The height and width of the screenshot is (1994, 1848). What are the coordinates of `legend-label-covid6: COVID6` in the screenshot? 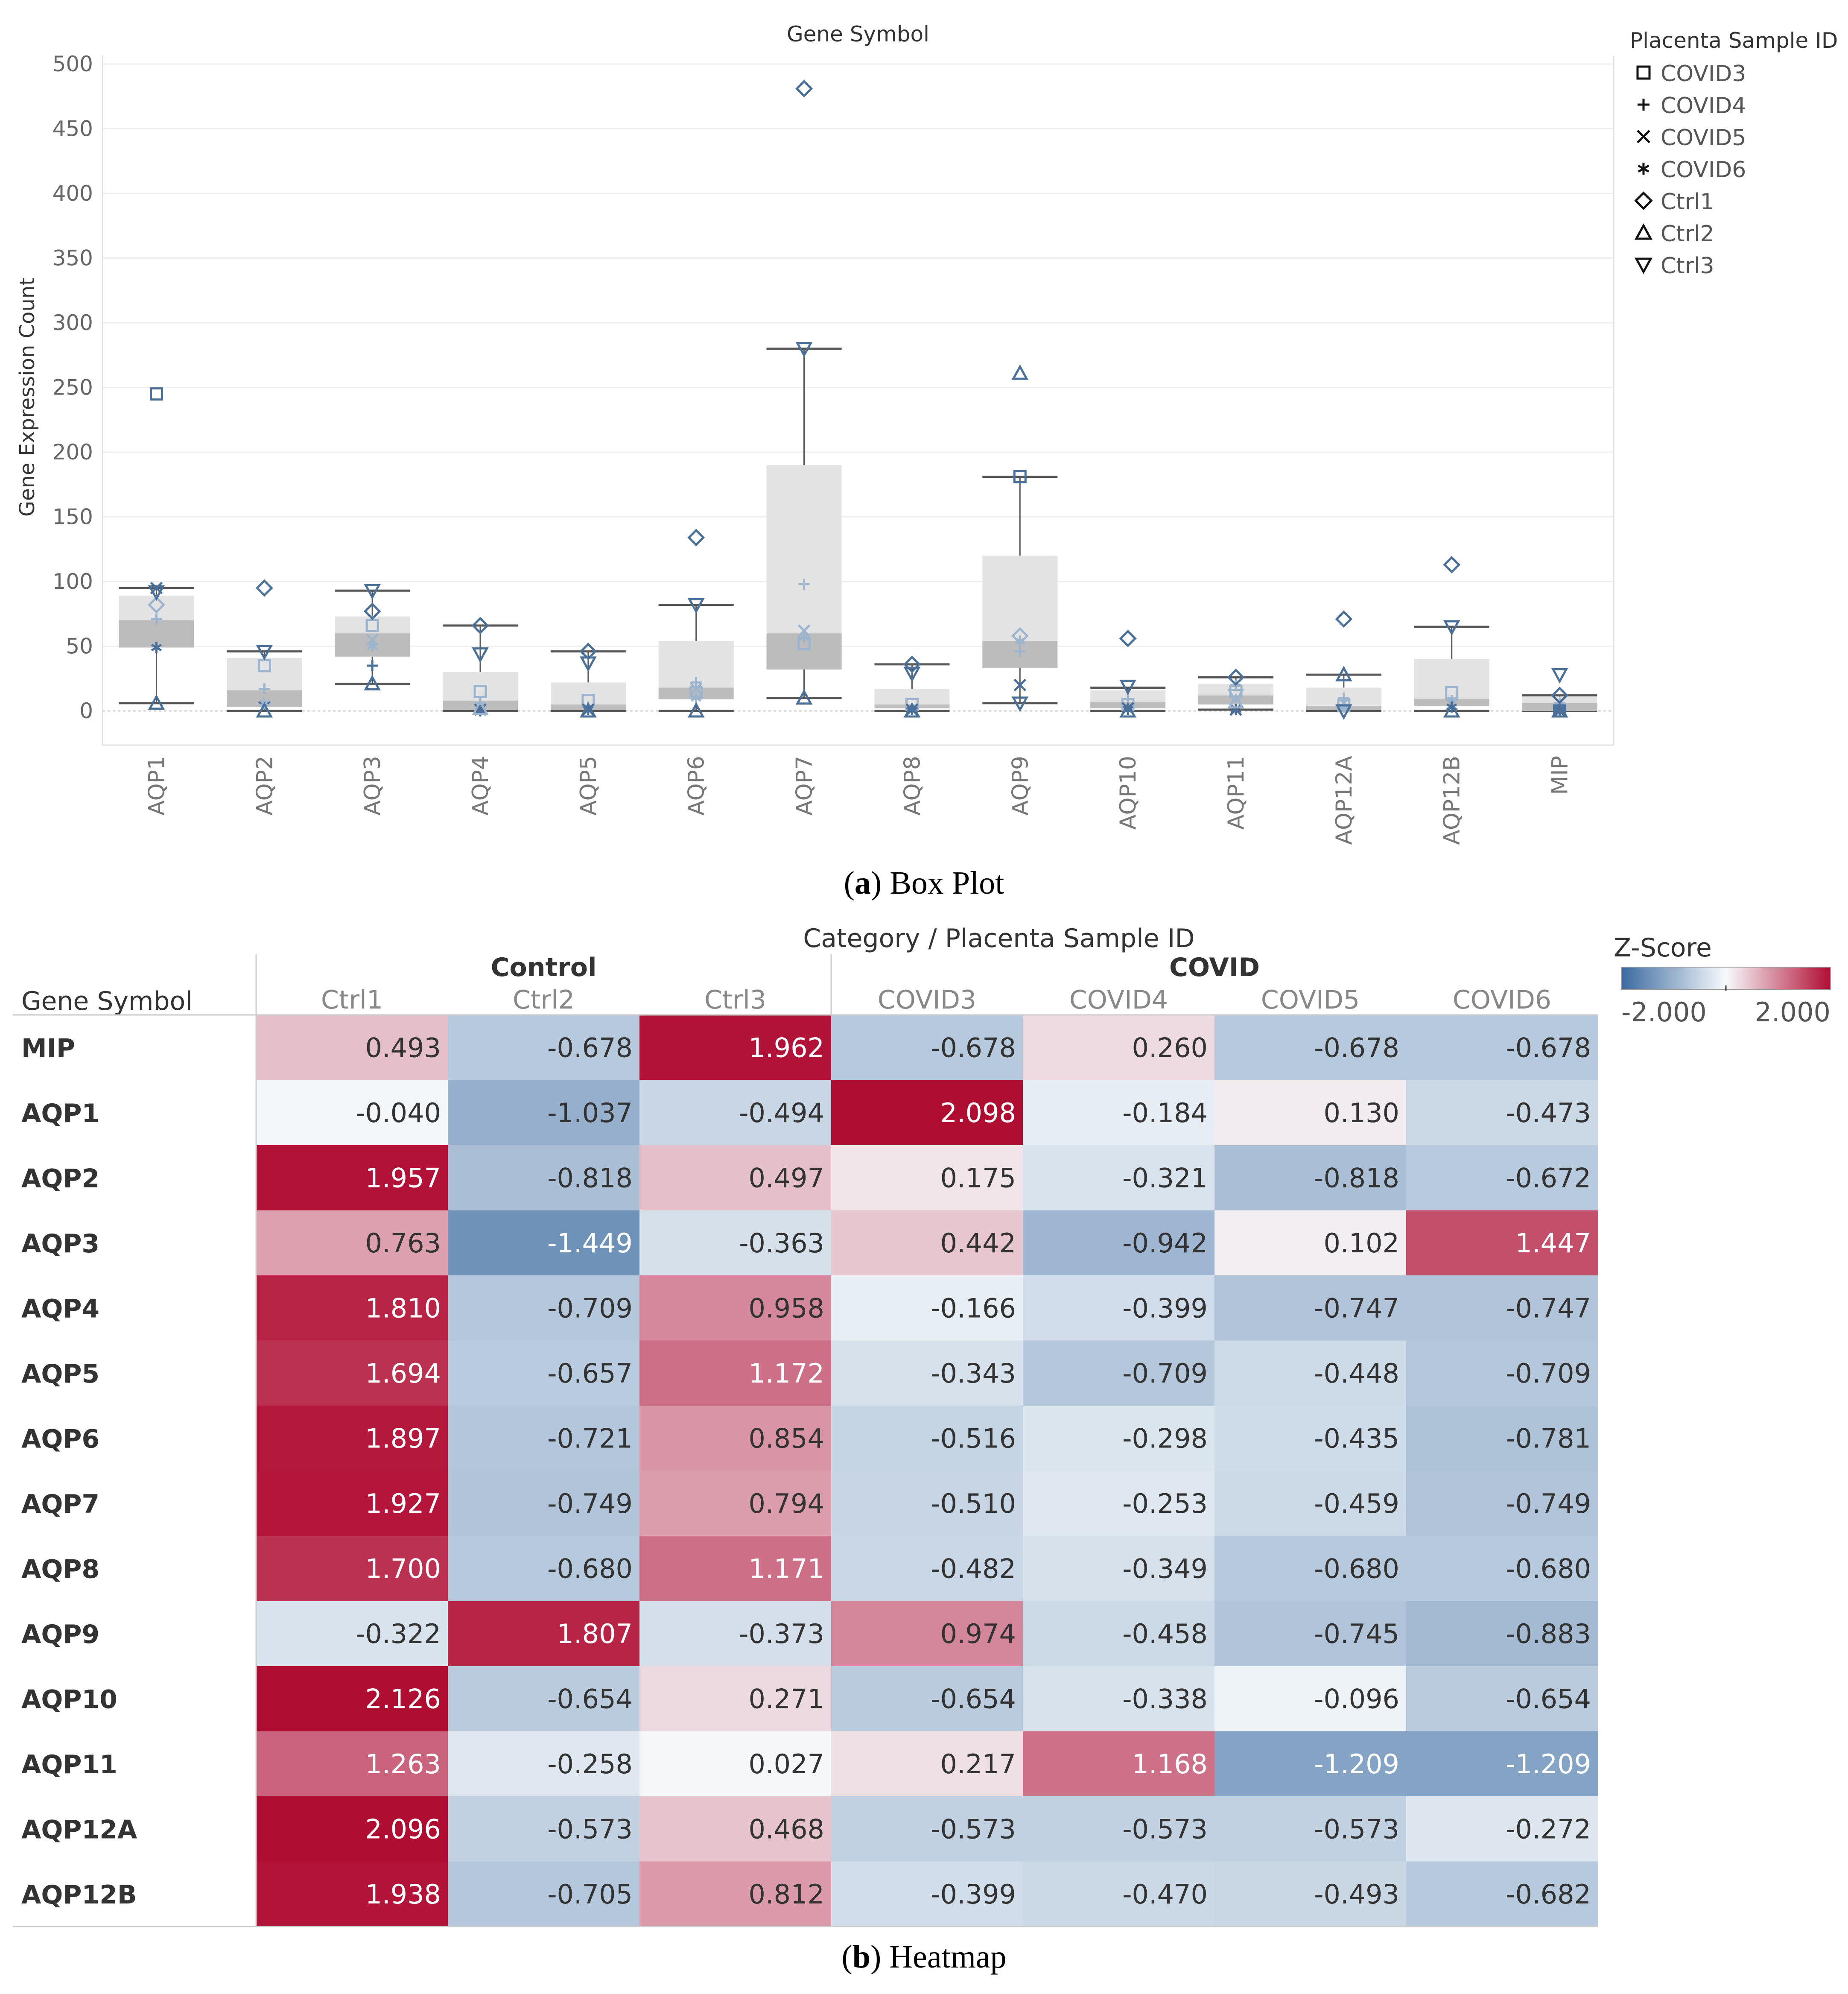 It's located at (1703, 170).